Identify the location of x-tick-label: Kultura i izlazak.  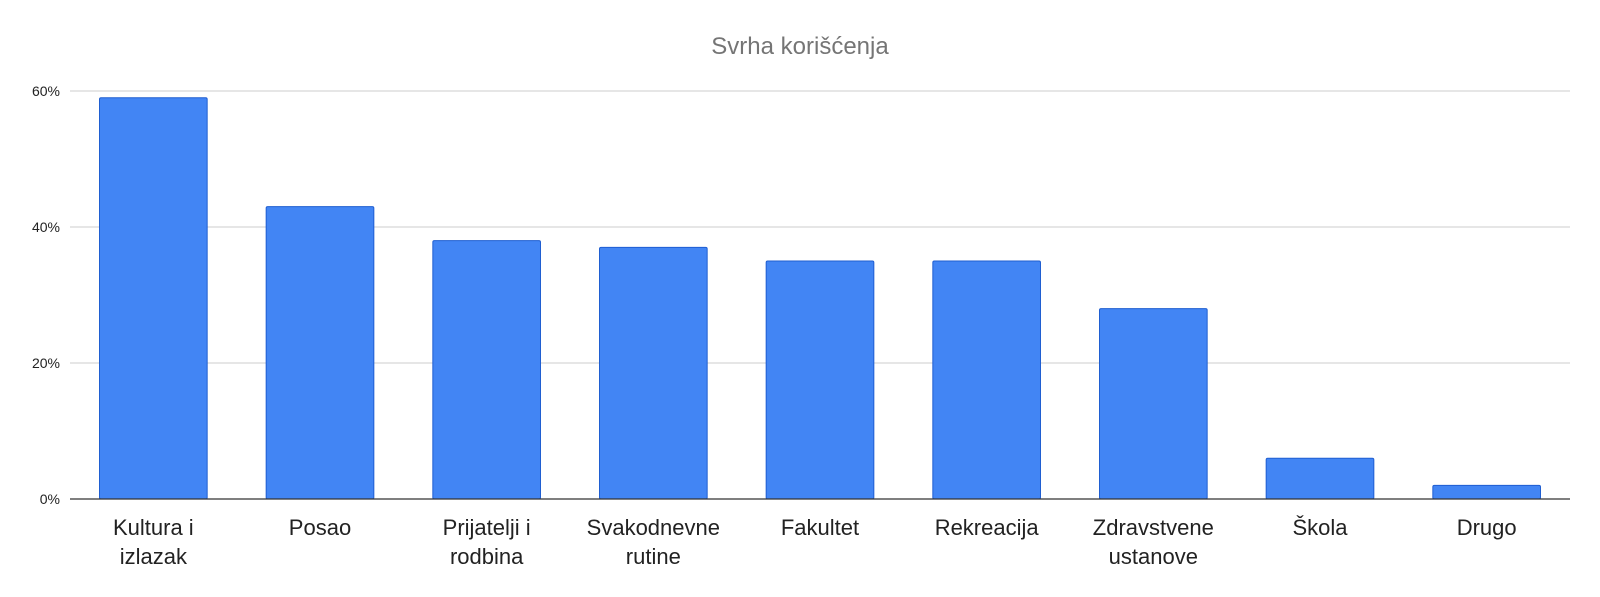
(153, 542).